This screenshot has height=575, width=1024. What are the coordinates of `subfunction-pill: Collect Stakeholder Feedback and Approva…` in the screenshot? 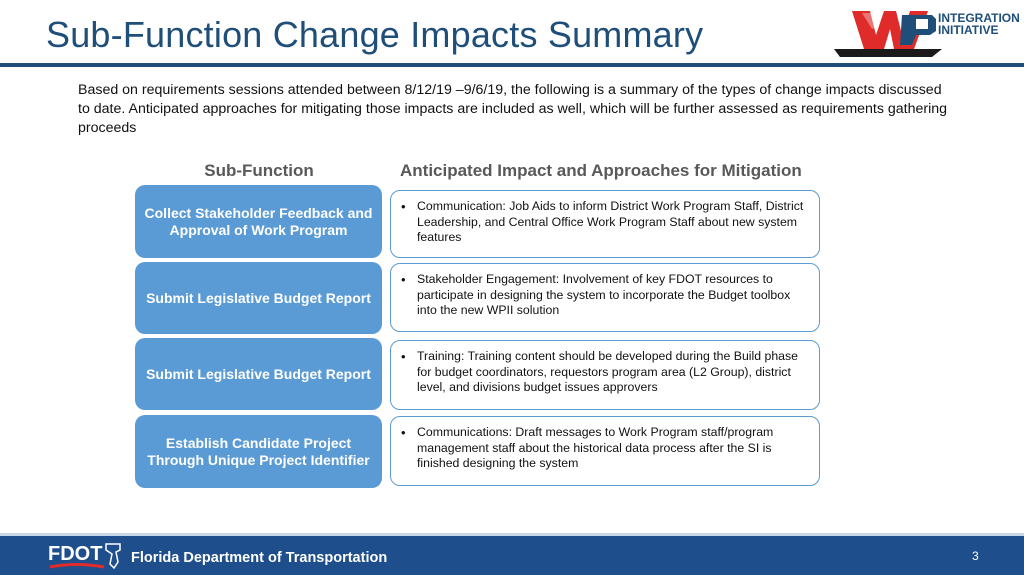 It's located at (258, 221).